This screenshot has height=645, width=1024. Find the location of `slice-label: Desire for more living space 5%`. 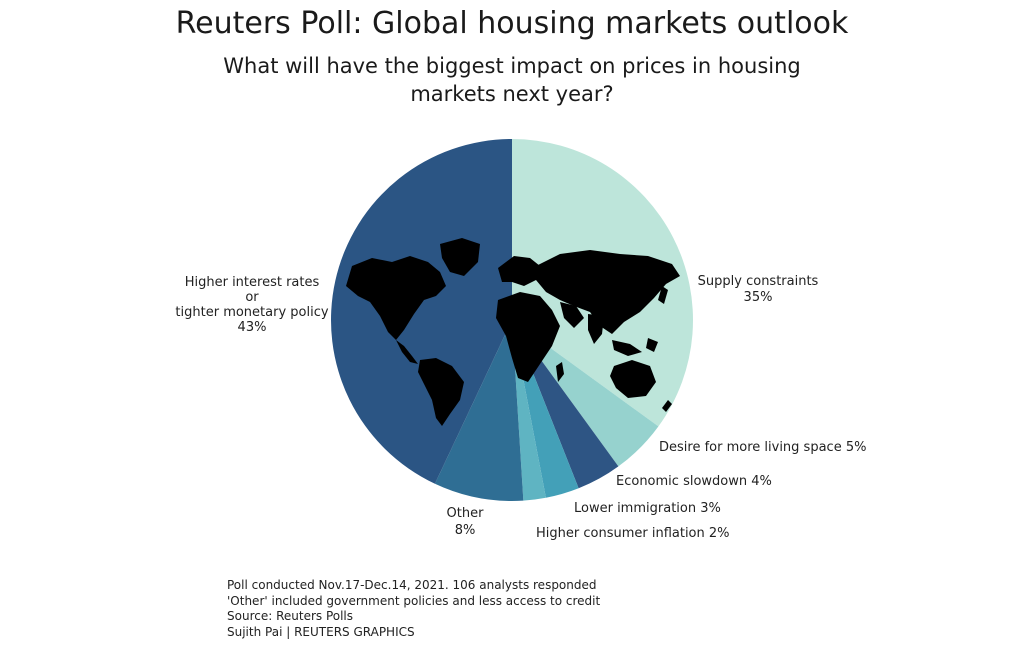

slice-label: Desire for more living space 5% is located at coordinates (762, 447).